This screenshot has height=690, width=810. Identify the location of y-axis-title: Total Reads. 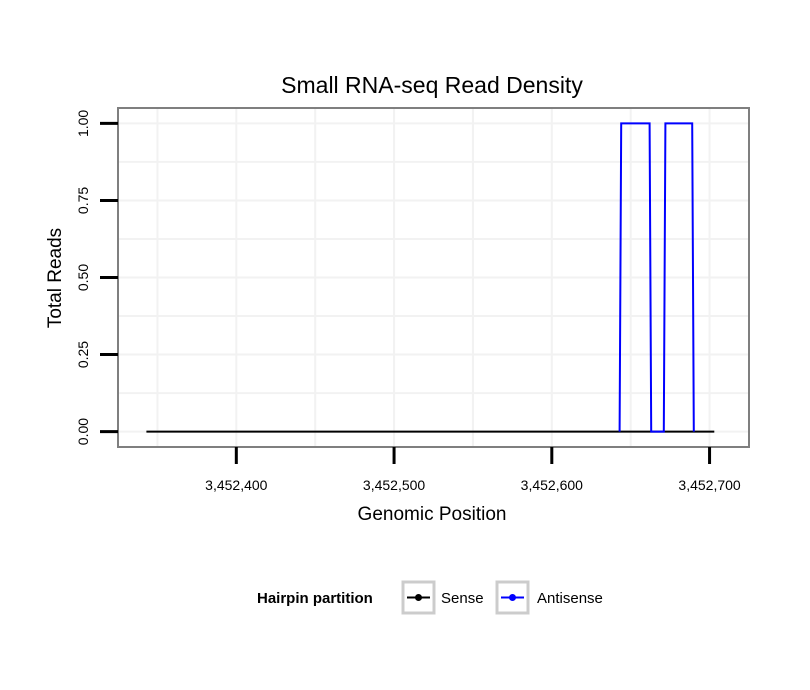
(55, 278).